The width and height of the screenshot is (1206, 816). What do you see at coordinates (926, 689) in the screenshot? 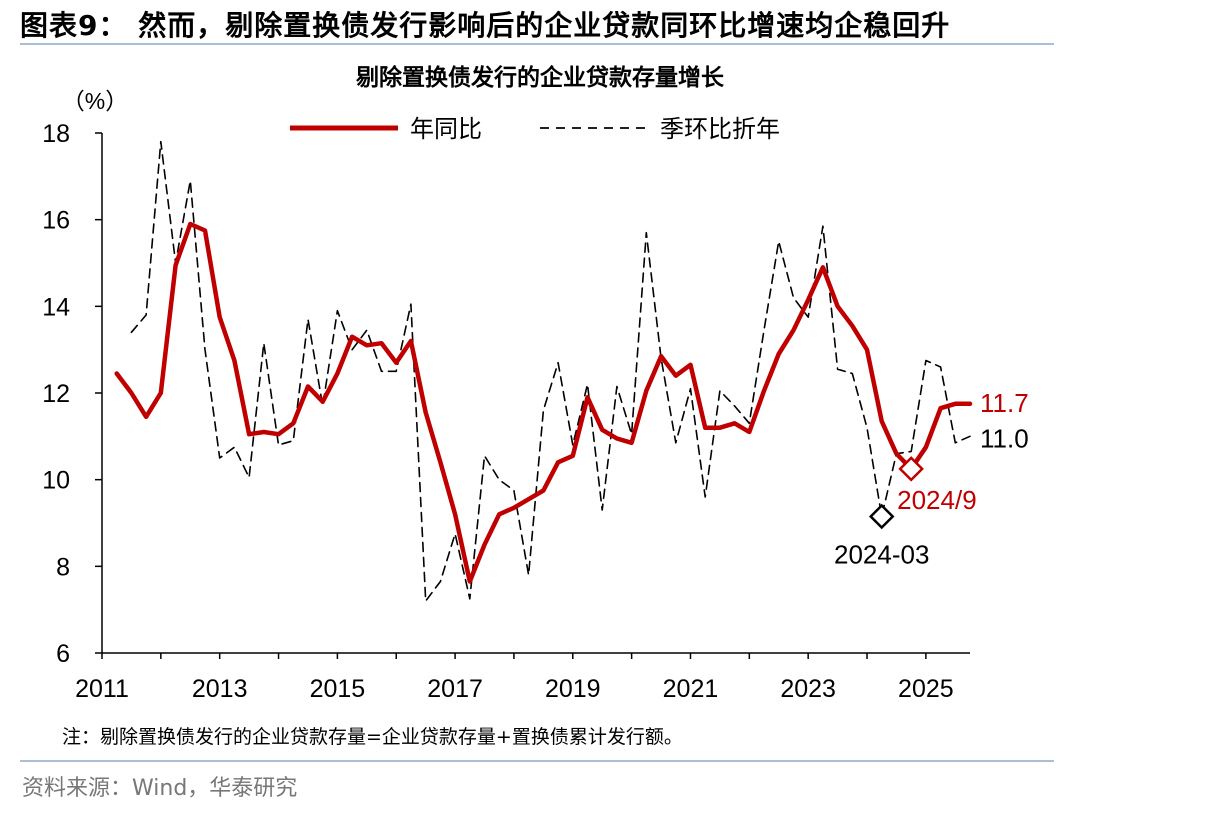
I see `x-tick-label: 2025` at bounding box center [926, 689].